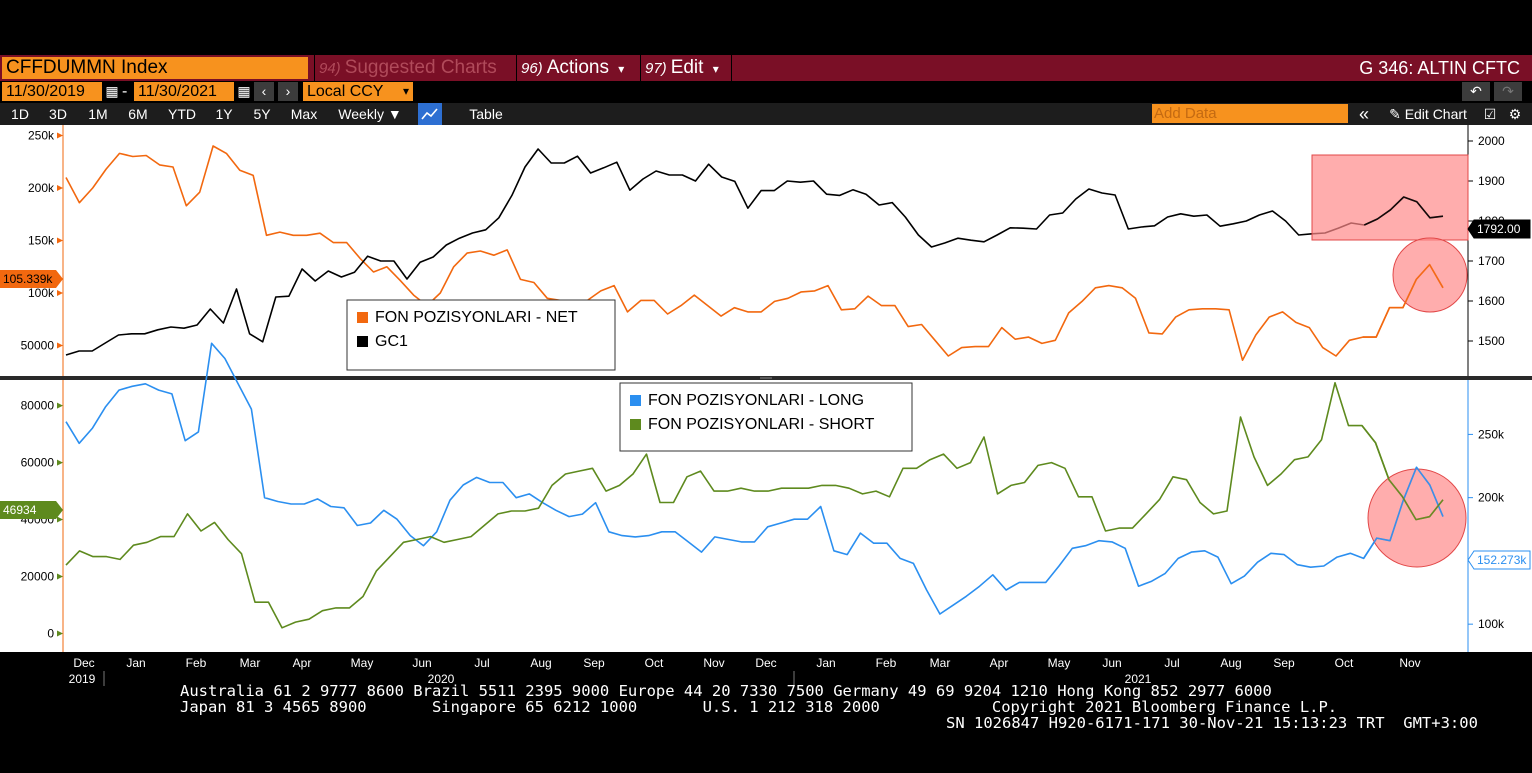 The height and width of the screenshot is (773, 1532). Describe the element at coordinates (38, 406) in the screenshot. I see `left-tick-label: 80000` at that location.